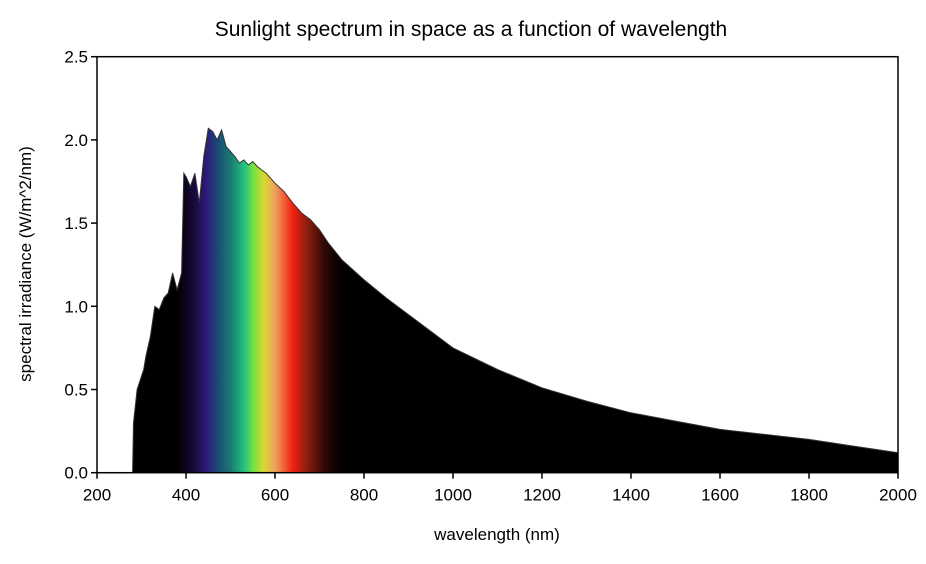 The image size is (926, 564). I want to click on y-tick-label: 2.0, so click(76, 140).